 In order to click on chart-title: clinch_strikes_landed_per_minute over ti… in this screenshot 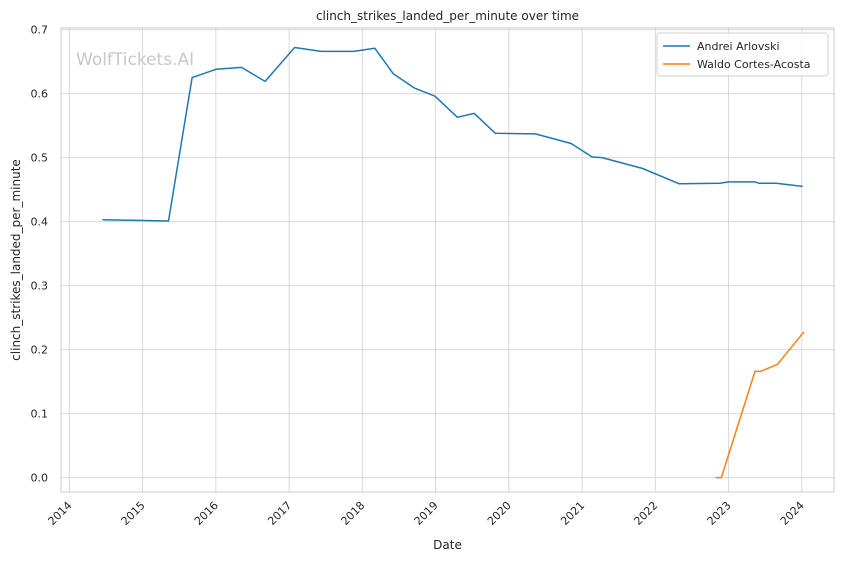, I will do `click(447, 16)`.